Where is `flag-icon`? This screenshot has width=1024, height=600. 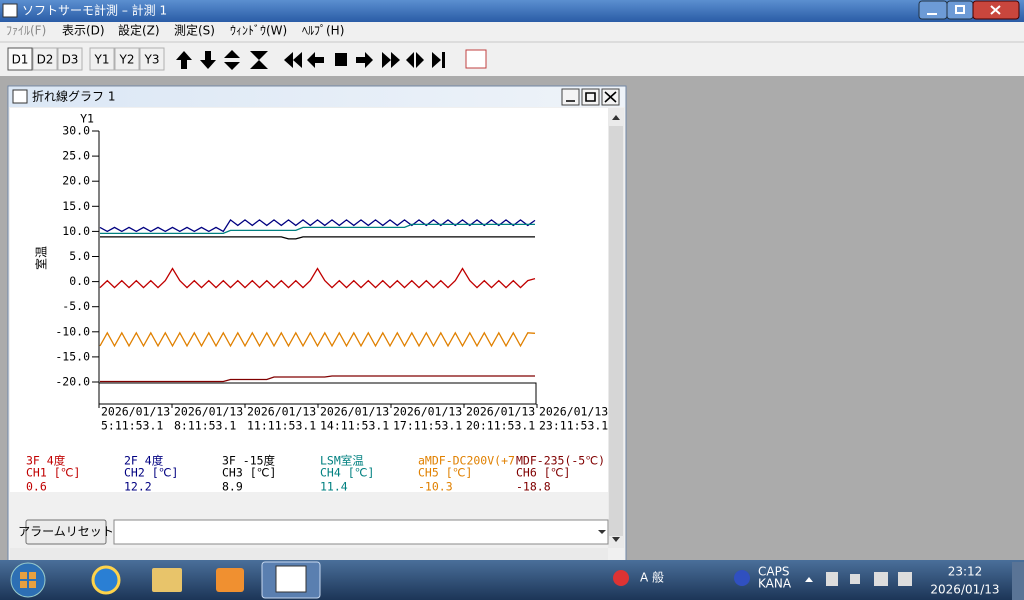 flag-icon is located at coordinates (905, 579).